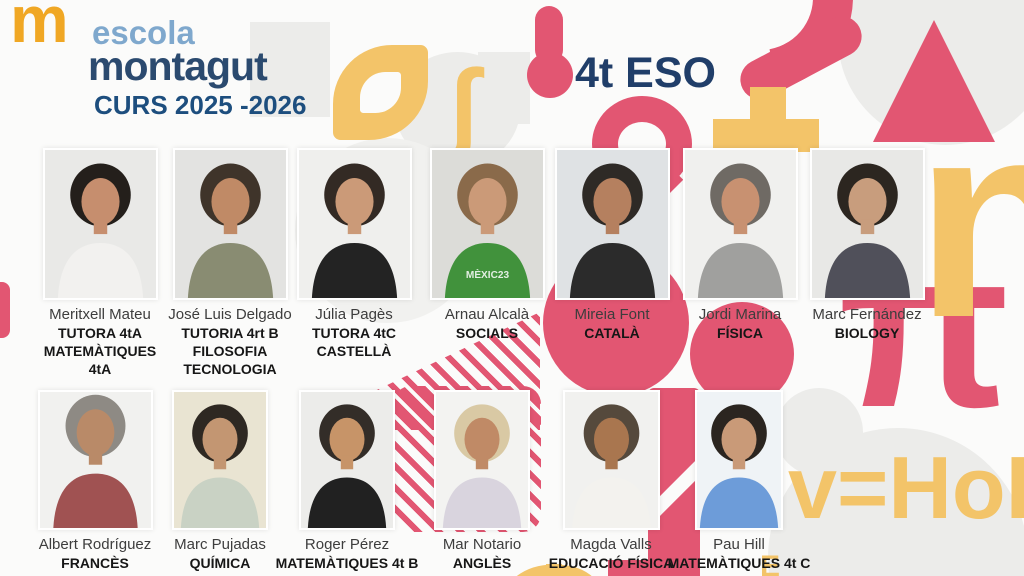 The width and height of the screenshot is (1024, 576). Describe the element at coordinates (290, 69) in the screenshot. I see `gray-block-logo-right` at that location.